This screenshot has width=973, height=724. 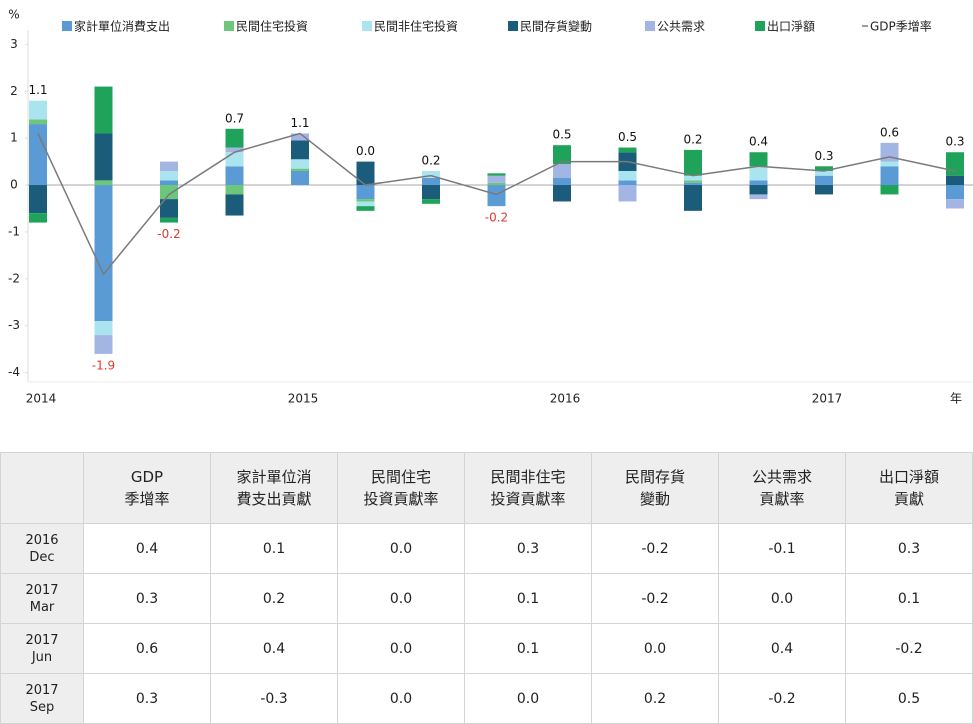 What do you see at coordinates (14, 278) in the screenshot?
I see `y-tick-label: -2` at bounding box center [14, 278].